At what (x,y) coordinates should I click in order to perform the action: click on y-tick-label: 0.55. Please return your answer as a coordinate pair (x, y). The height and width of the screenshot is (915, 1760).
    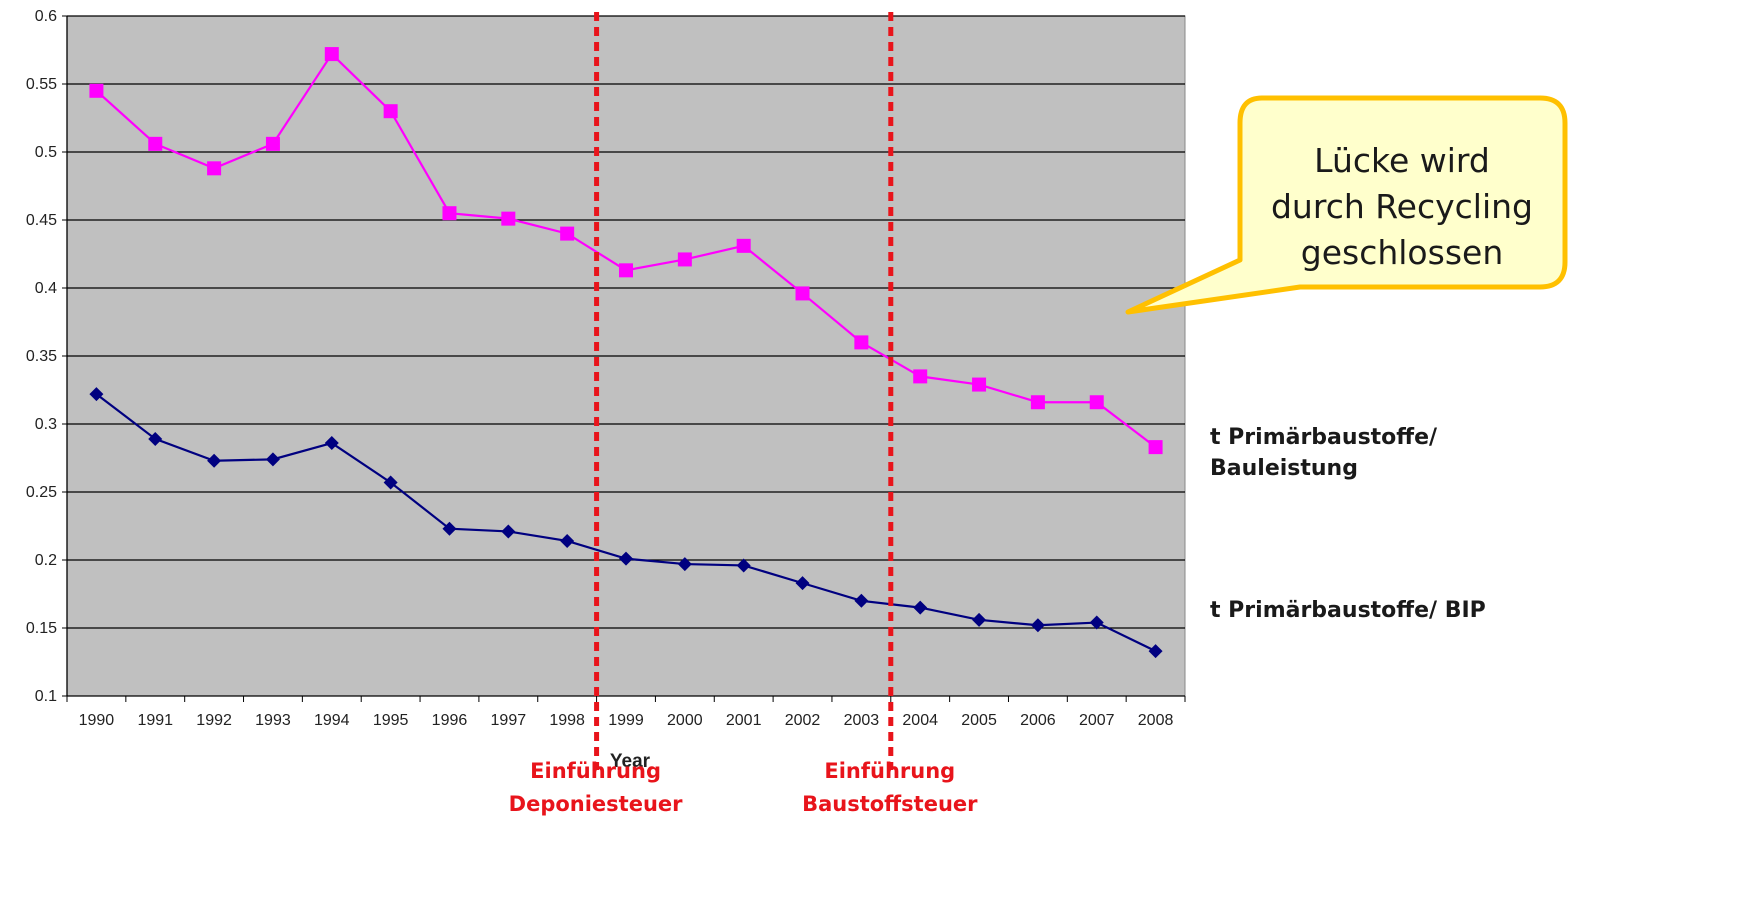
    Looking at the image, I should click on (41, 84).